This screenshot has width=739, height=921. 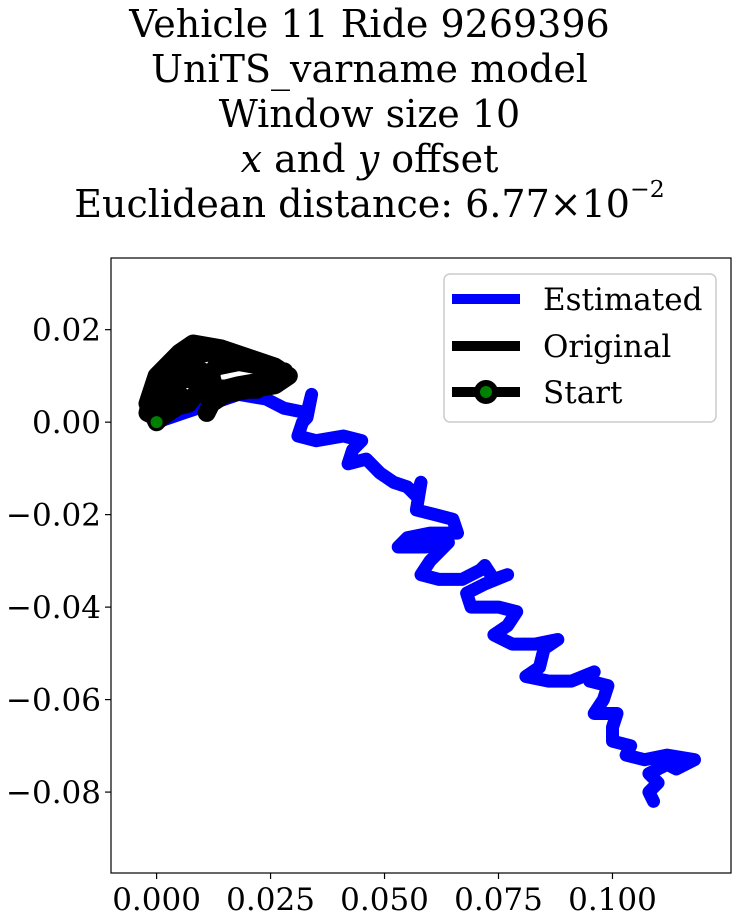 I want to click on y-tick-label: 0.02, so click(x=66, y=331).